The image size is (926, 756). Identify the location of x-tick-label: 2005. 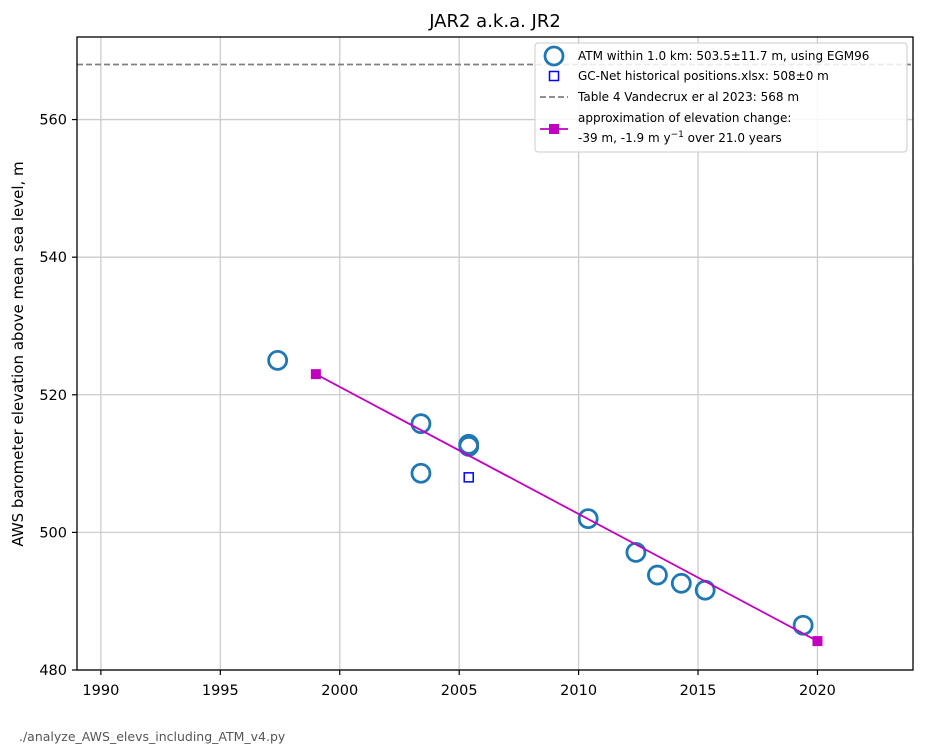
(459, 691).